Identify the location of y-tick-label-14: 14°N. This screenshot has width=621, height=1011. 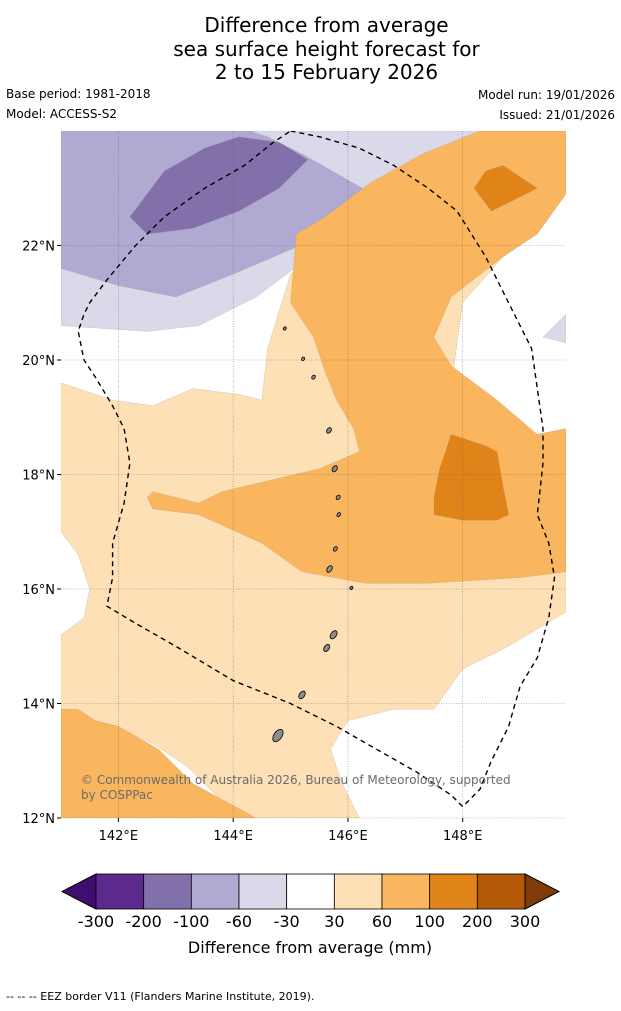
(38, 705).